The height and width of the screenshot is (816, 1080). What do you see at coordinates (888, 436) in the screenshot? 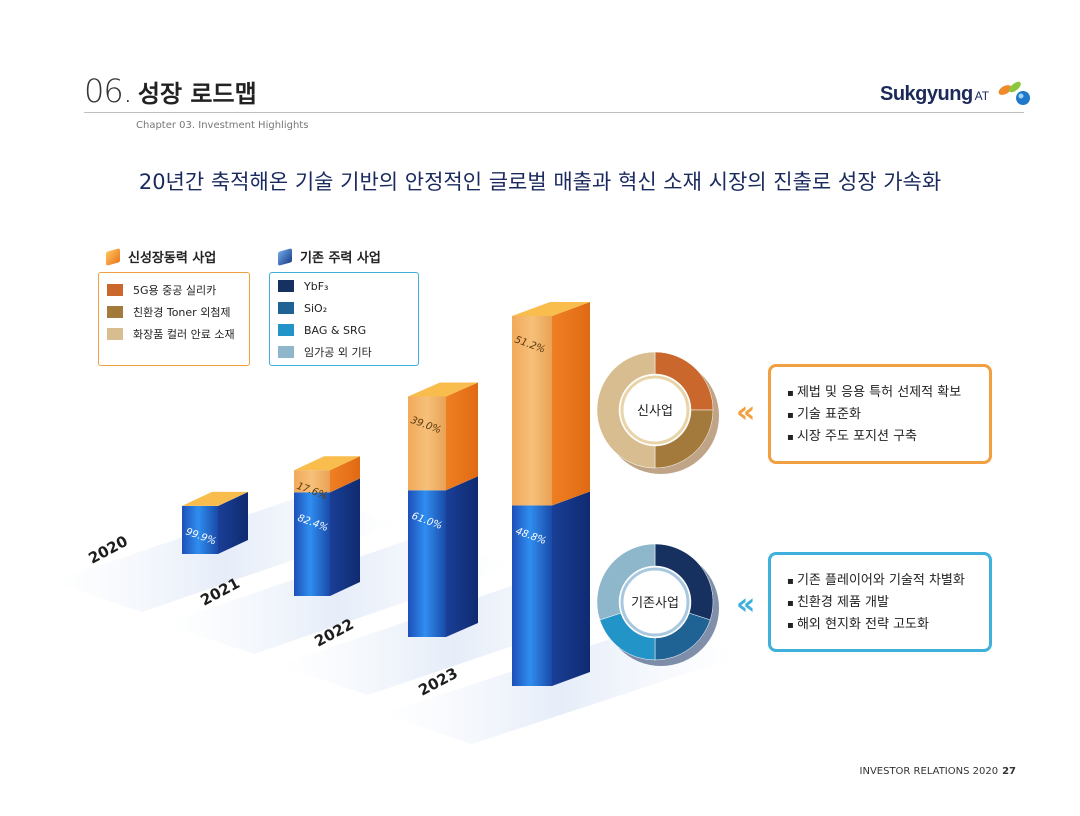
I see `callout-item: 시장 주도 포지션 구축` at bounding box center [888, 436].